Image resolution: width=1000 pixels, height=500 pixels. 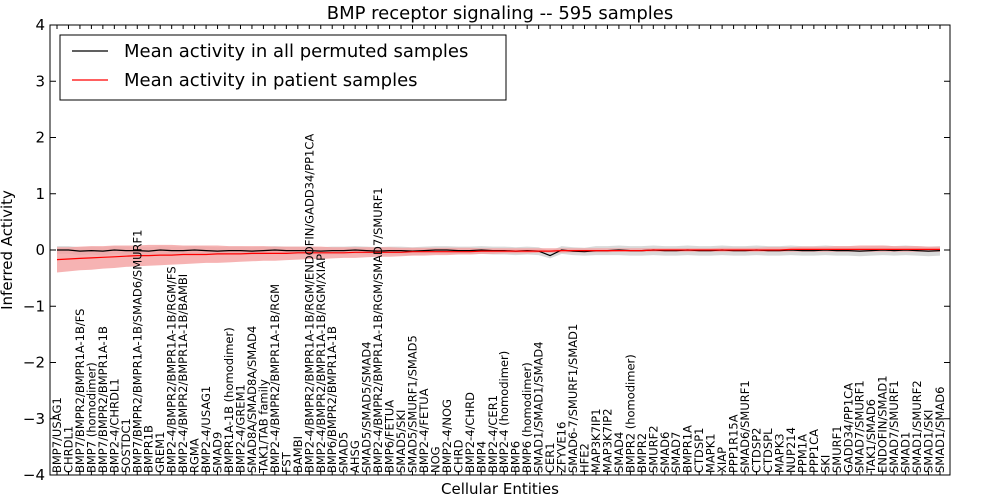 I want to click on confidence-bands, so click(x=498, y=258).